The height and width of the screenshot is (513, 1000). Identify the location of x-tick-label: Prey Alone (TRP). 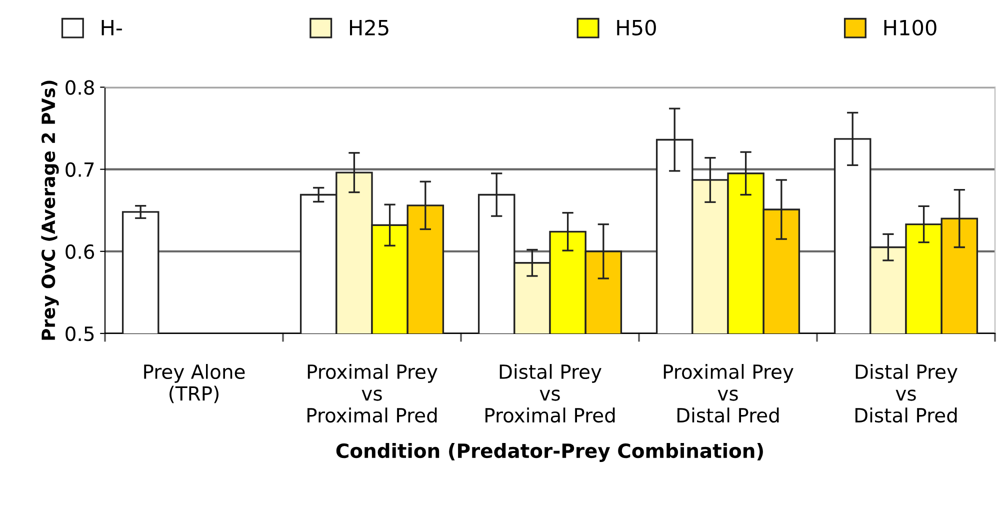
(194, 384).